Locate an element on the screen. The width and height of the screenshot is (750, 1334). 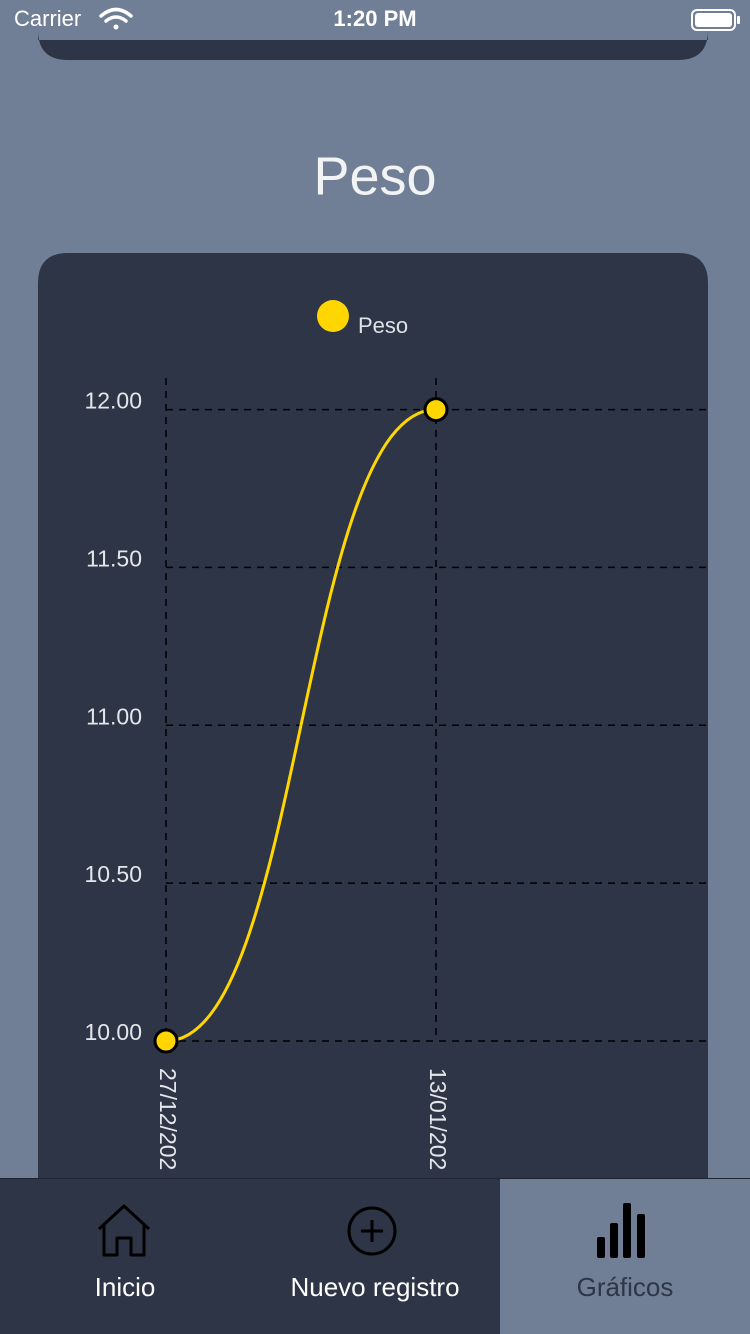
legend-marker is located at coordinates (333, 316).